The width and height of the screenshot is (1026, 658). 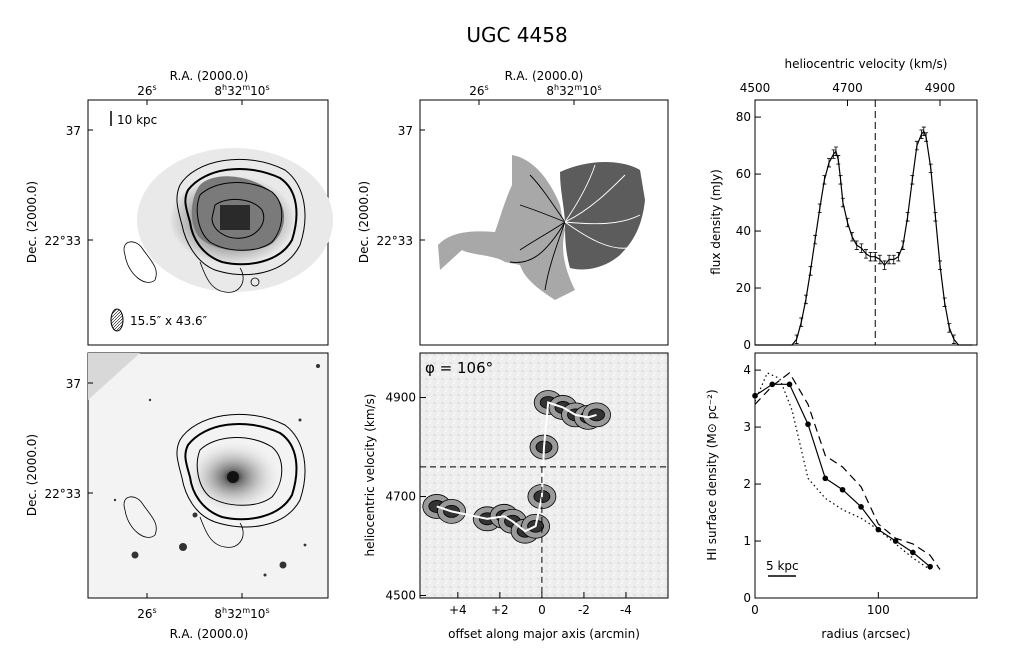 What do you see at coordinates (516, 35) in the screenshot?
I see `figure-title: UGC 4458` at bounding box center [516, 35].